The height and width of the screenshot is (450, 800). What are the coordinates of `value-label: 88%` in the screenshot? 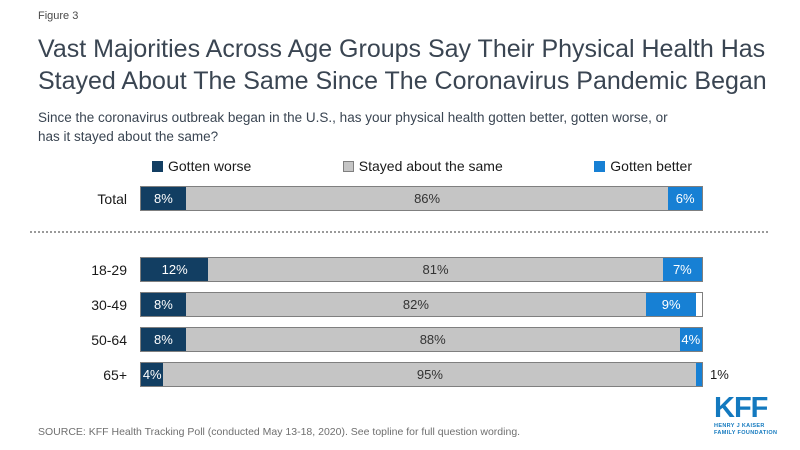 It's located at (432, 339).